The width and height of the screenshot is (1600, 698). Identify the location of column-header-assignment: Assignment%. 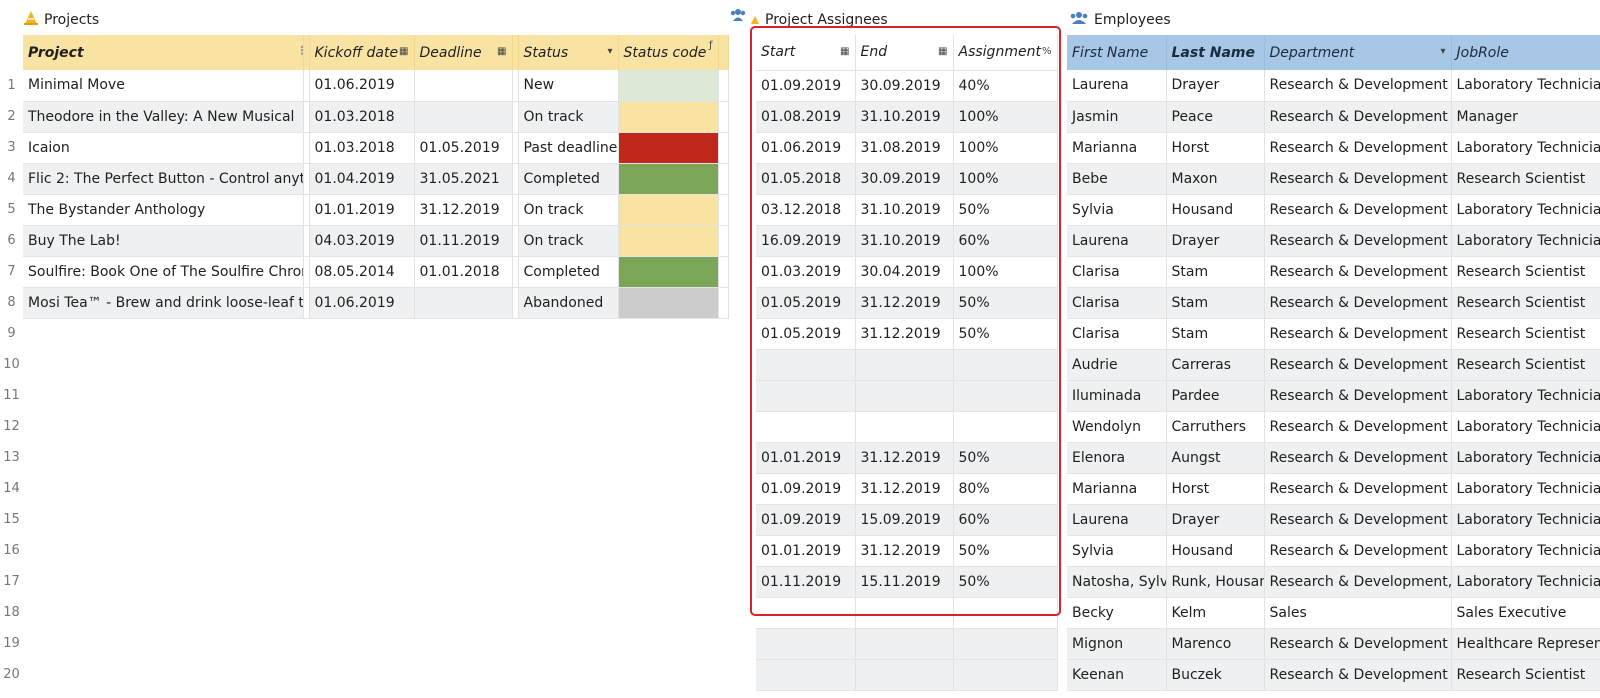
(1005, 53).